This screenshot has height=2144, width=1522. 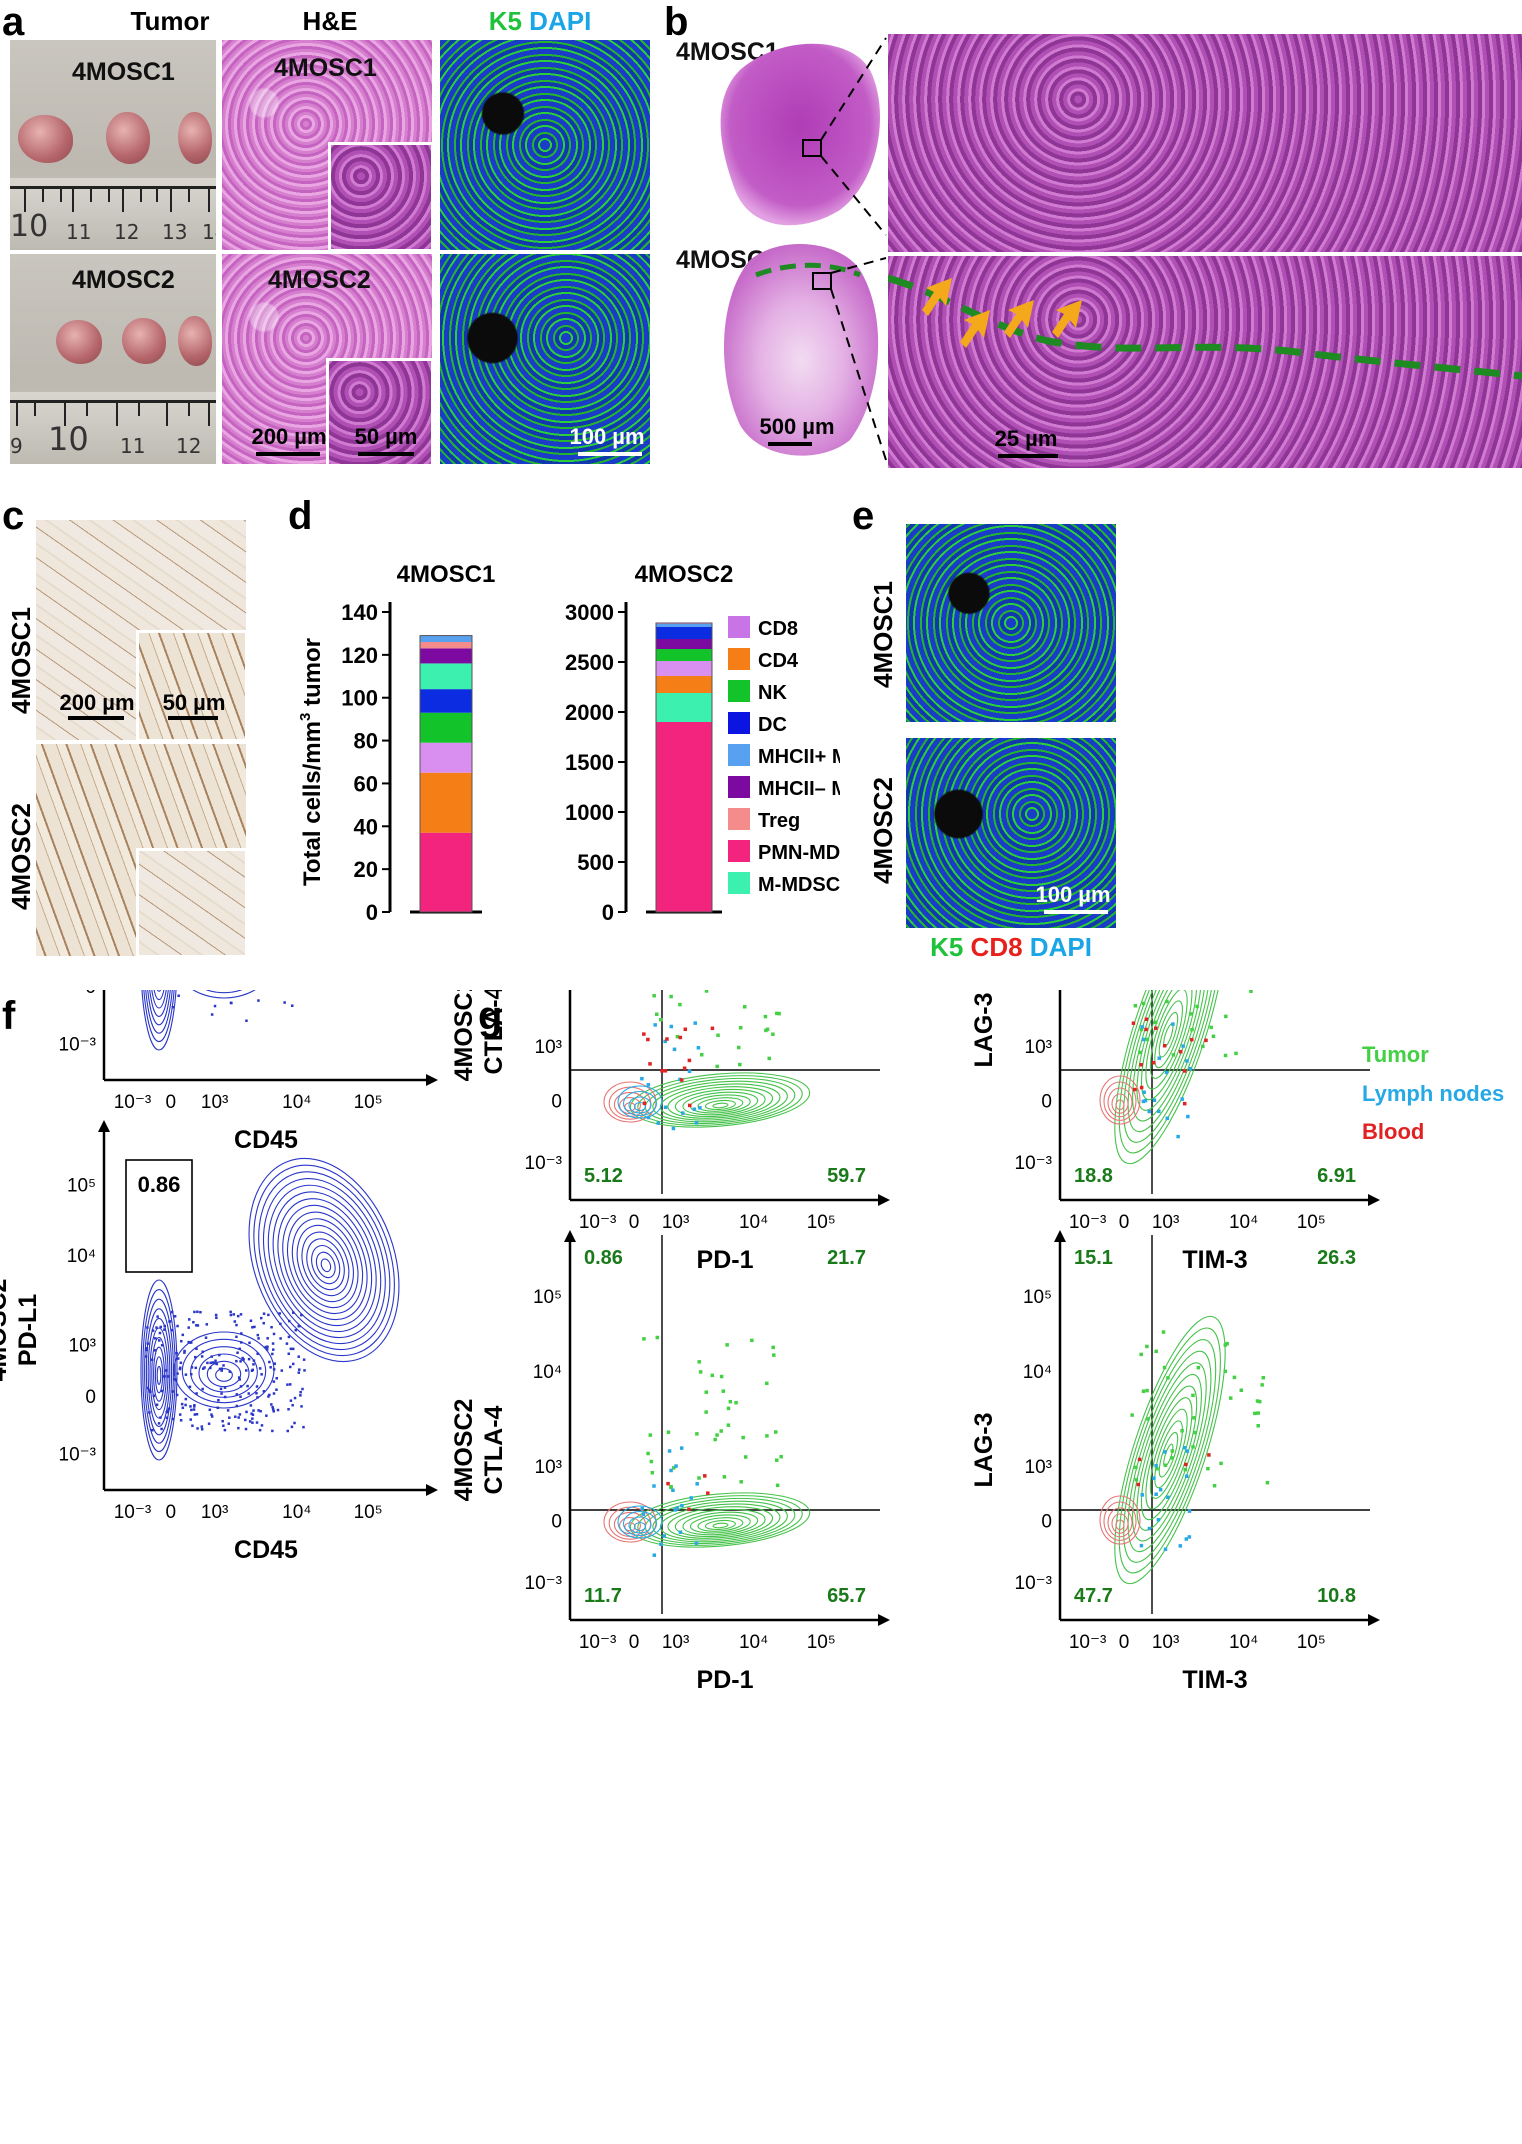 I want to click on ruler-number: 13, so click(x=175, y=232).